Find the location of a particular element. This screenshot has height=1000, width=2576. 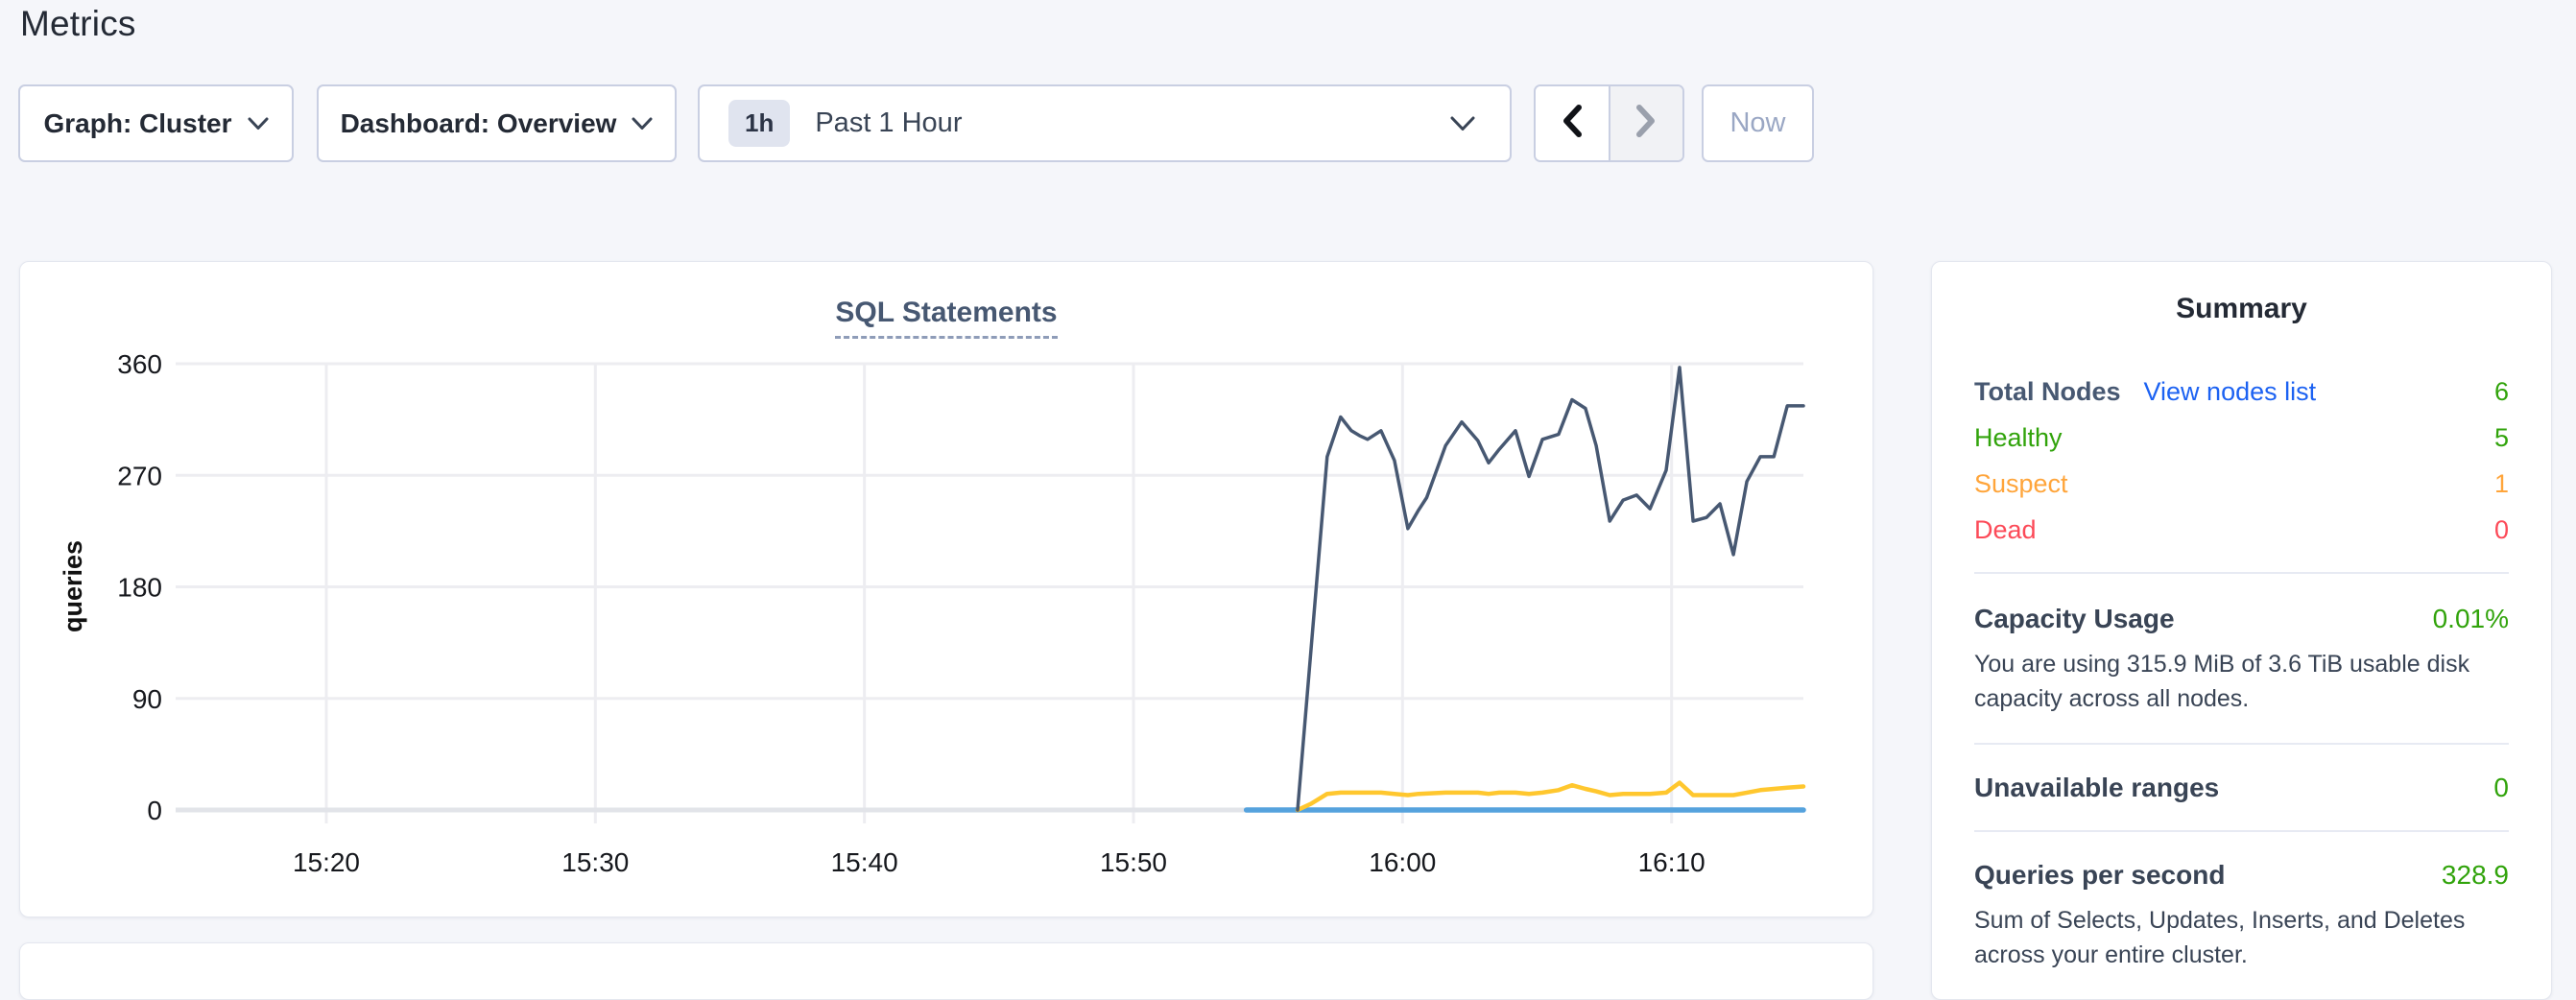

chart-y-axis-title: queries is located at coordinates (73, 586).